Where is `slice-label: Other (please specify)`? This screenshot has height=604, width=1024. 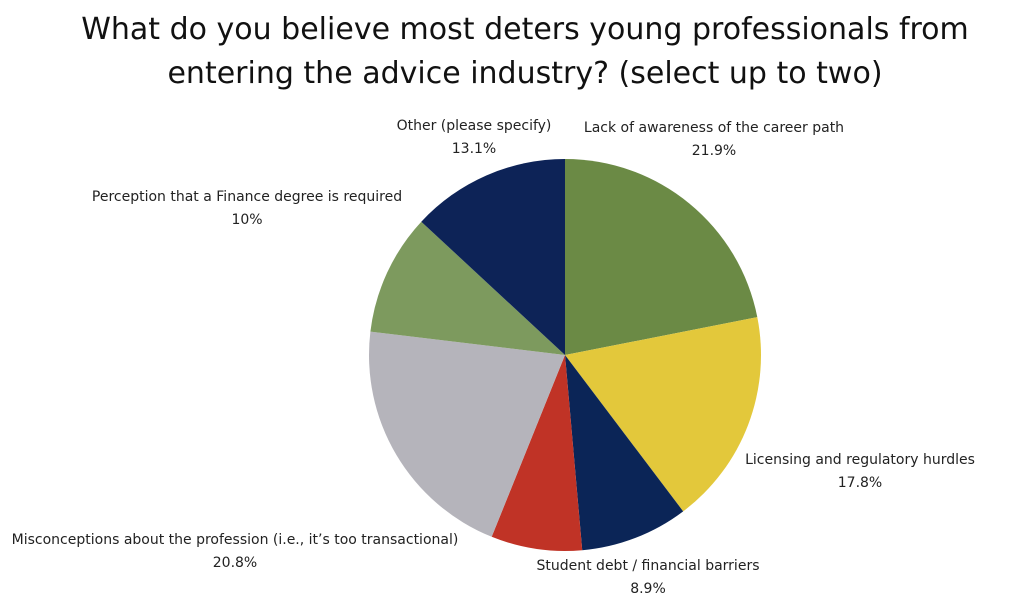 slice-label: Other (please specify) is located at coordinates (474, 126).